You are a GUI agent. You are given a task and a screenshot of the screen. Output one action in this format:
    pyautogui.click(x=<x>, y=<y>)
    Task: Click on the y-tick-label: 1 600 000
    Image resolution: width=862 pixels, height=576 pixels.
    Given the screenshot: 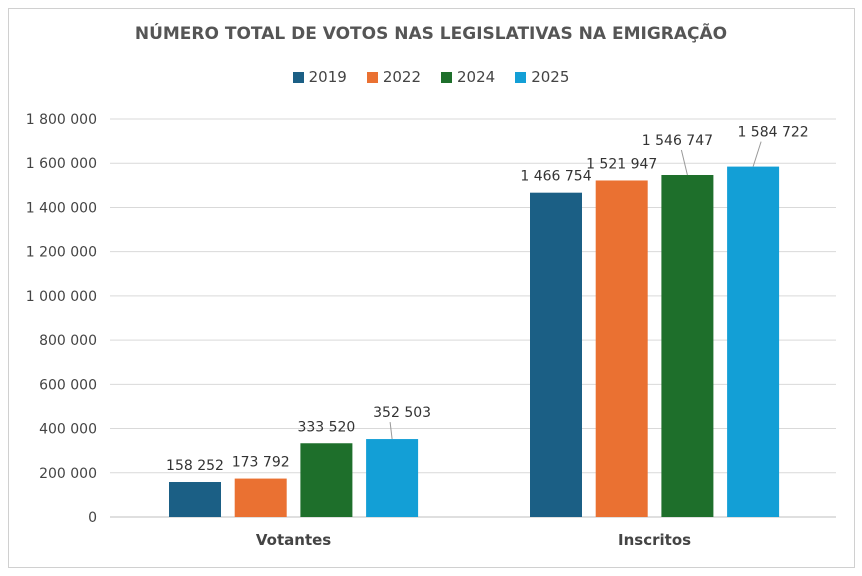 What is the action you would take?
    pyautogui.click(x=61, y=164)
    